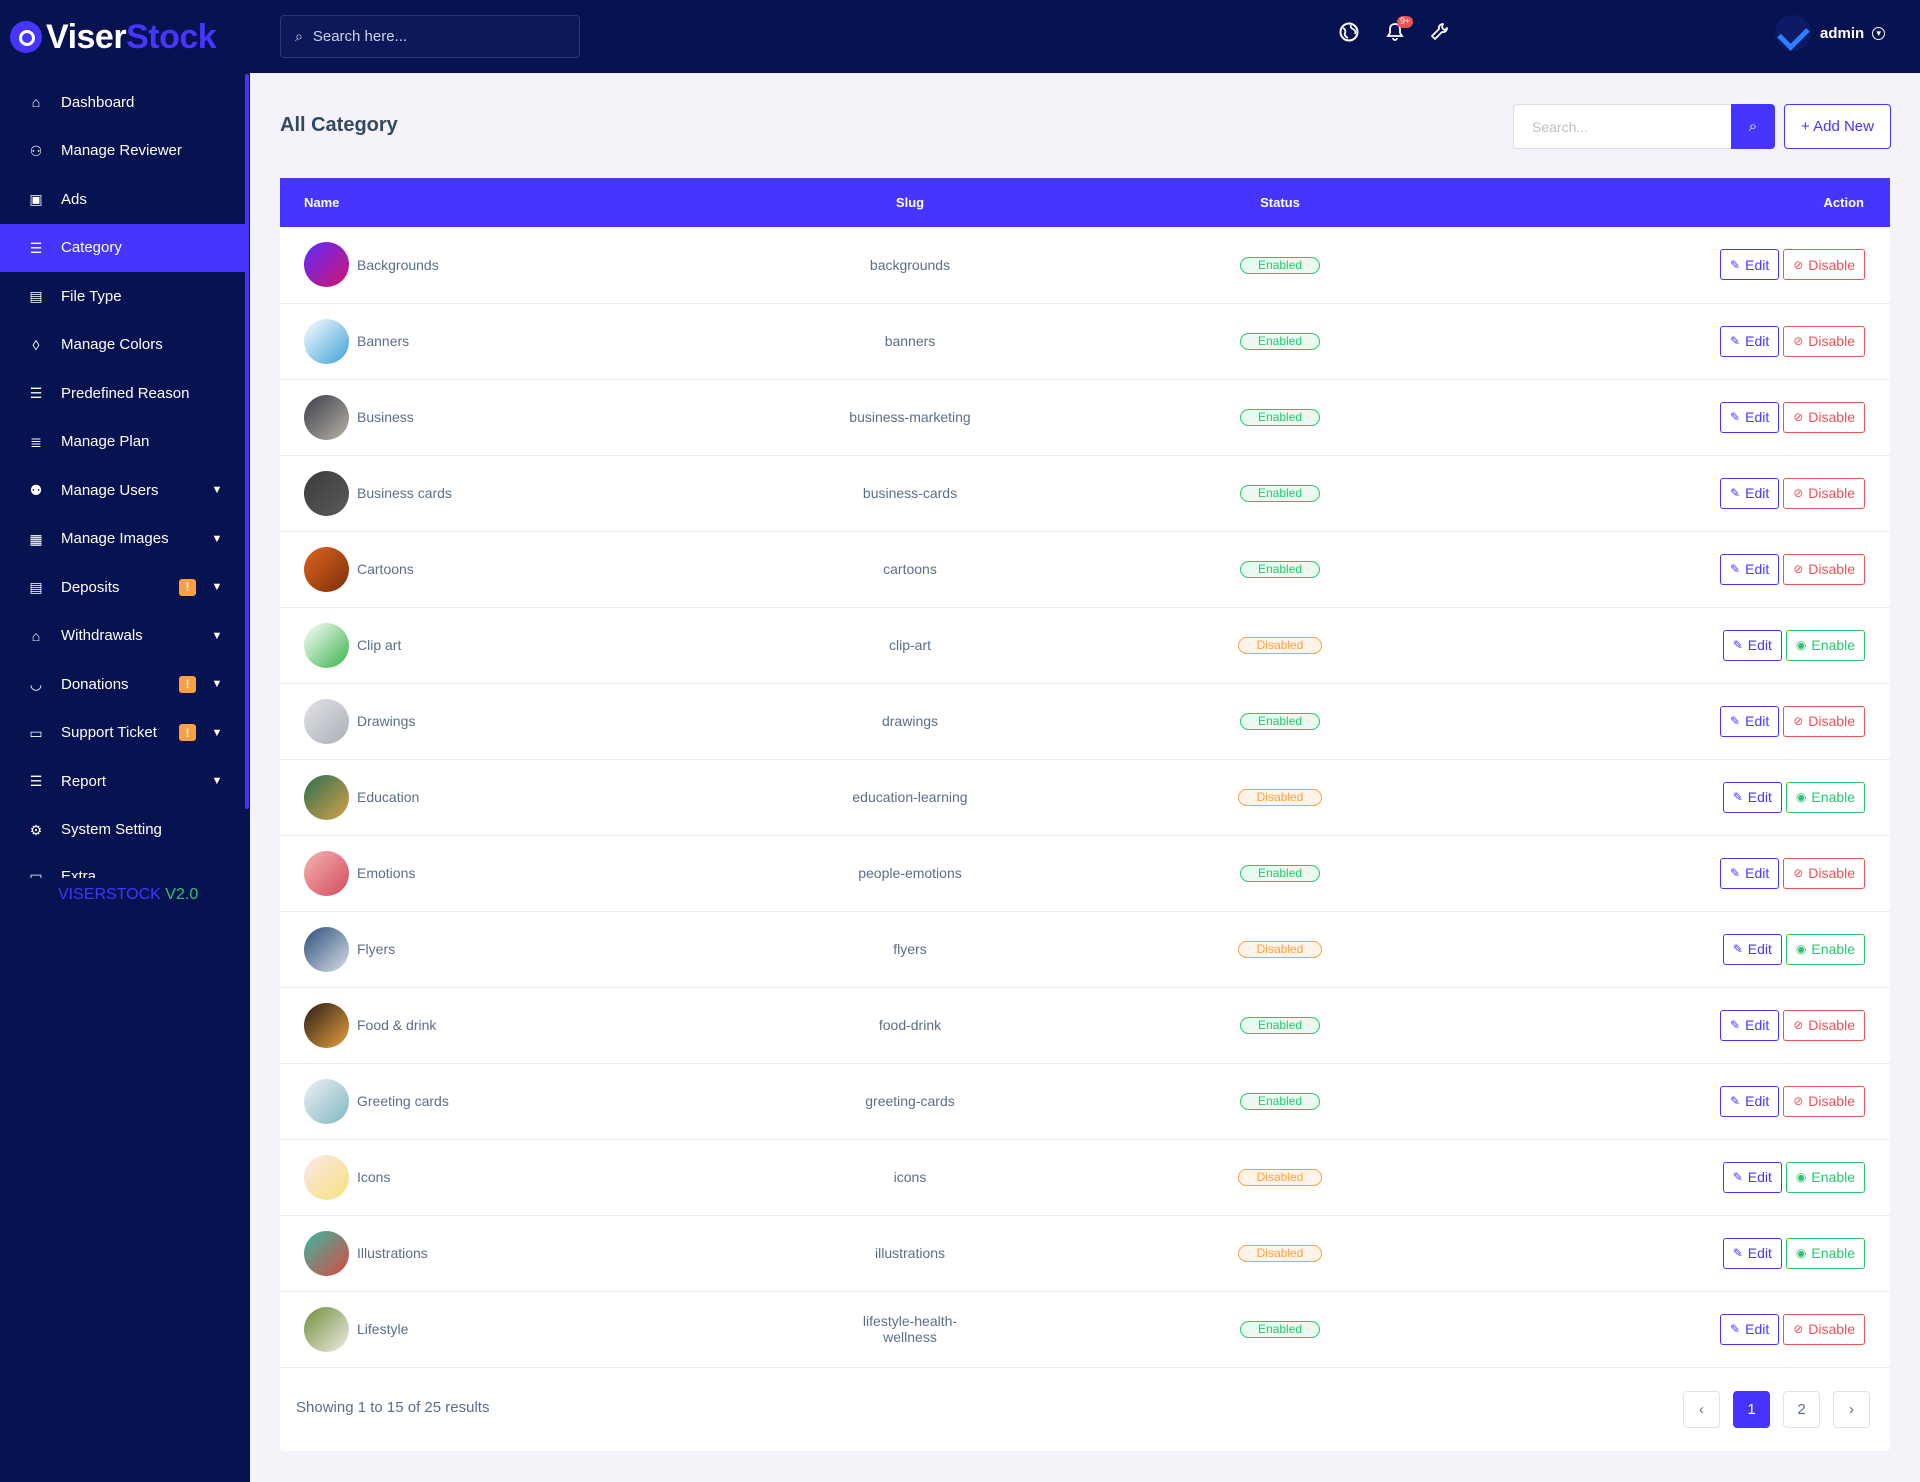 The height and width of the screenshot is (1482, 1920). What do you see at coordinates (1801, 1409) in the screenshot?
I see `pagination-page-2: 2` at bounding box center [1801, 1409].